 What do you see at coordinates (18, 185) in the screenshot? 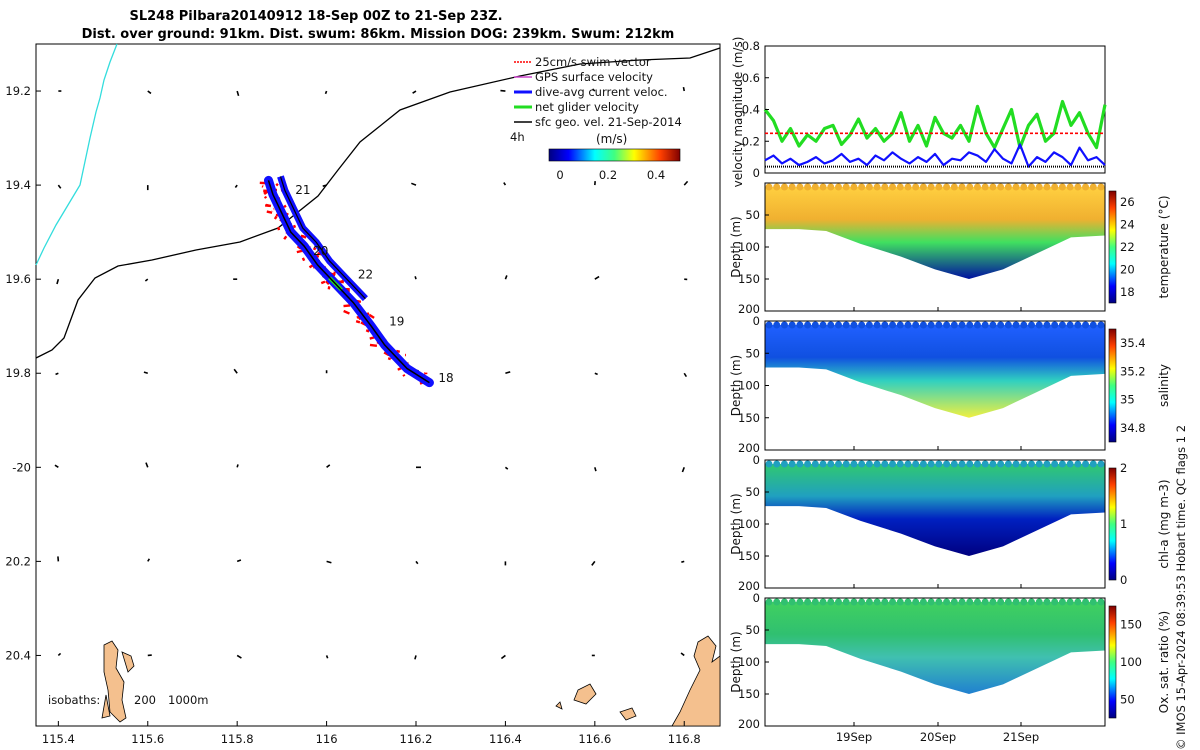
I see `map-y-tick-label: 19.4` at bounding box center [18, 185].